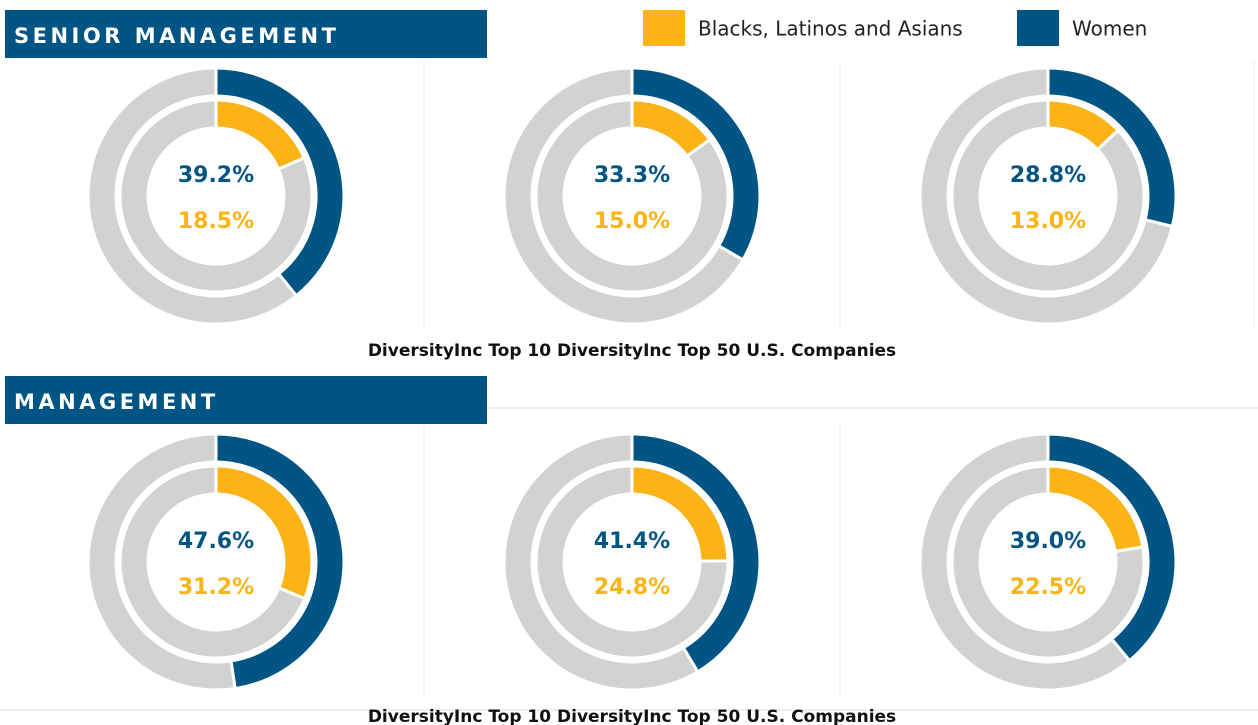  Describe the element at coordinates (632, 587) in the screenshot. I see `value-label: 24.8%` at that location.